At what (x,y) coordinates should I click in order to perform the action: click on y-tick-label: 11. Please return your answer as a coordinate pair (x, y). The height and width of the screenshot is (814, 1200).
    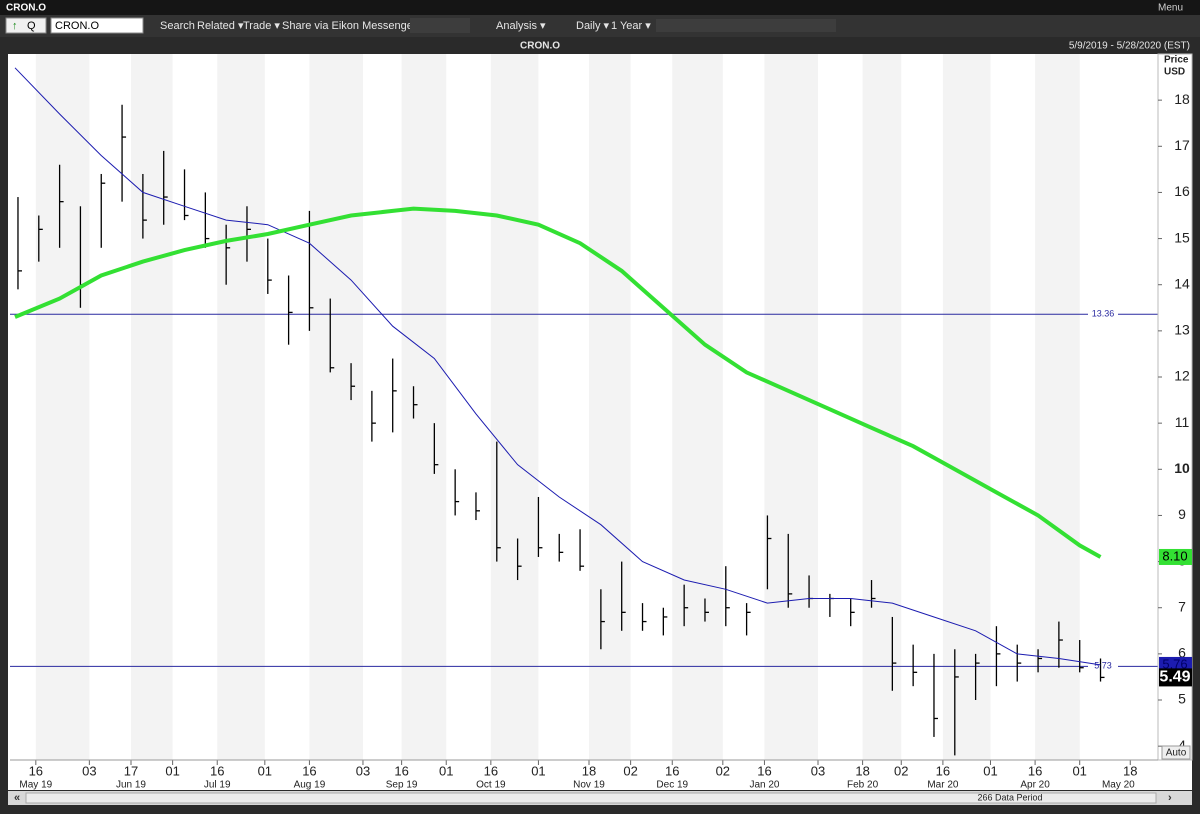
    Looking at the image, I should click on (1182, 422).